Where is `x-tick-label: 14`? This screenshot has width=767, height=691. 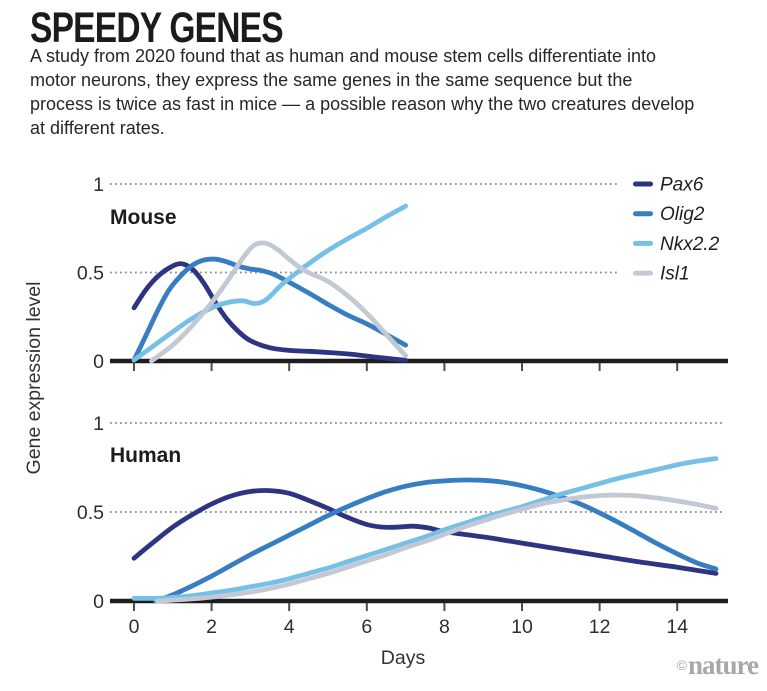 x-tick-label: 14 is located at coordinates (677, 627).